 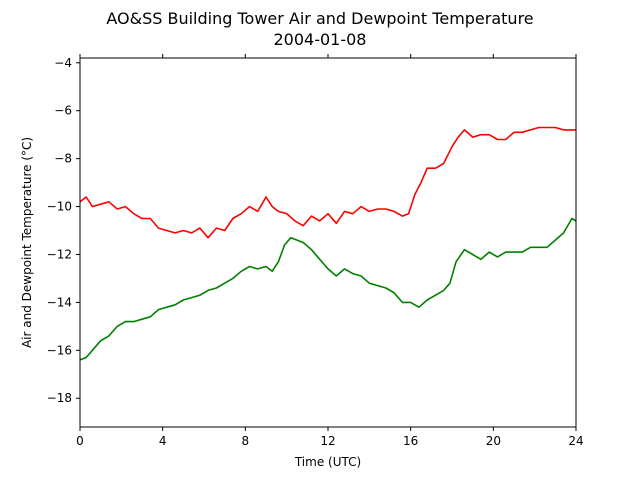 I want to click on y-tick-label: −18, so click(x=59, y=398).